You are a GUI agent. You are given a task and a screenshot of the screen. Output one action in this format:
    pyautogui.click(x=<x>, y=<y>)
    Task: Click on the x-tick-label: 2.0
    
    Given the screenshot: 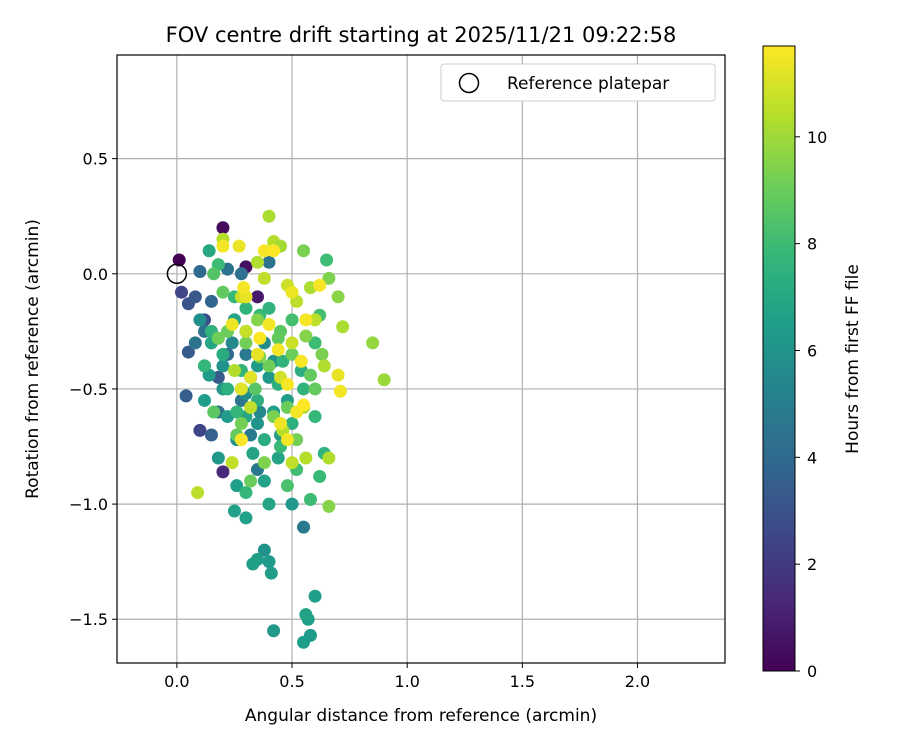 What is the action you would take?
    pyautogui.click(x=637, y=681)
    